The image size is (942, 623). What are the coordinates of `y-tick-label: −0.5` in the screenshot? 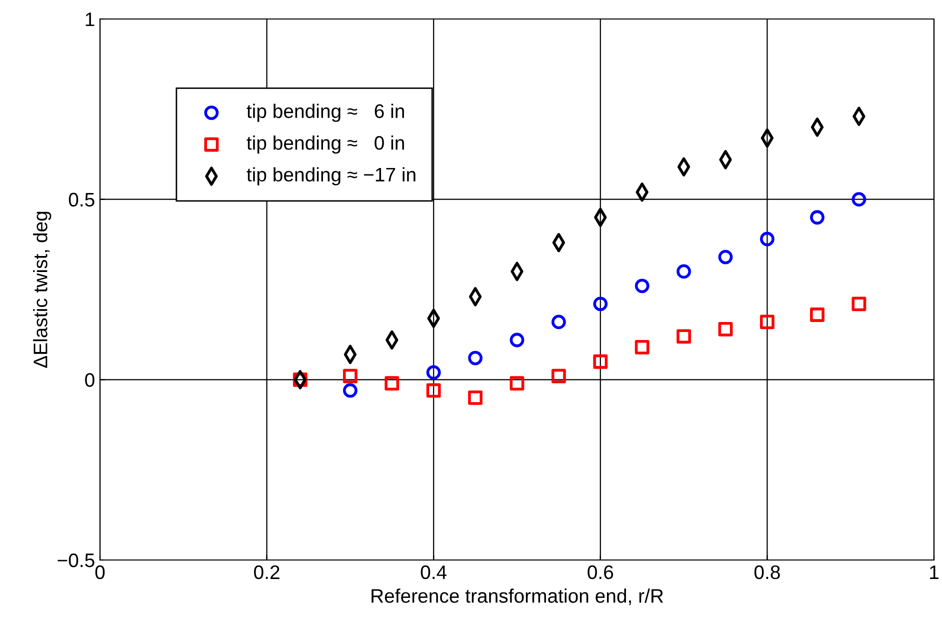 It's located at (76, 560).